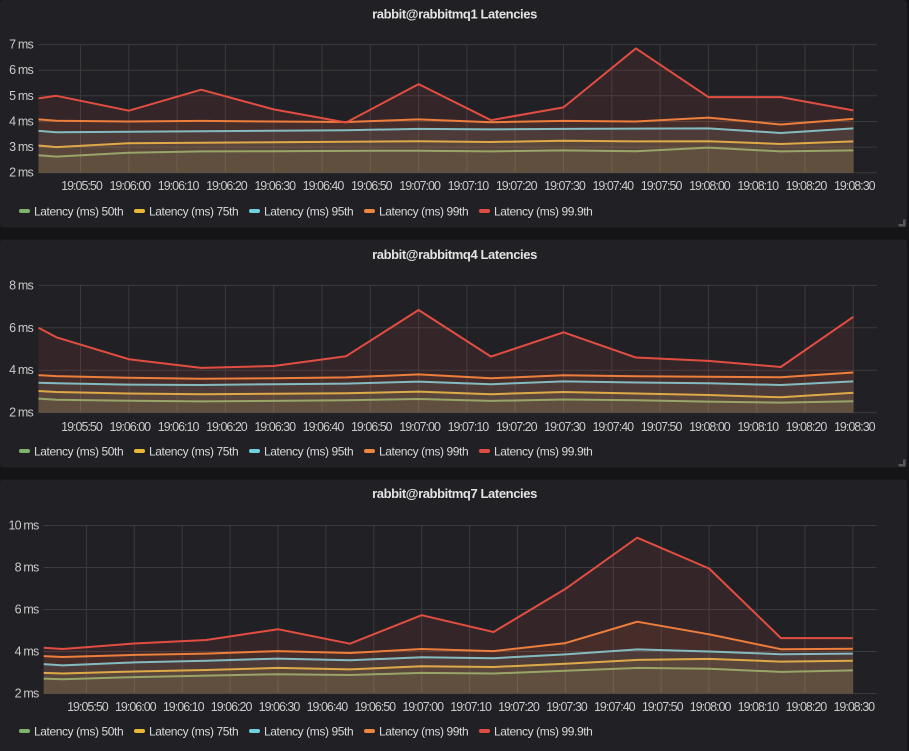 The width and height of the screenshot is (909, 751). I want to click on svg-text: 10 ms, so click(23, 526).